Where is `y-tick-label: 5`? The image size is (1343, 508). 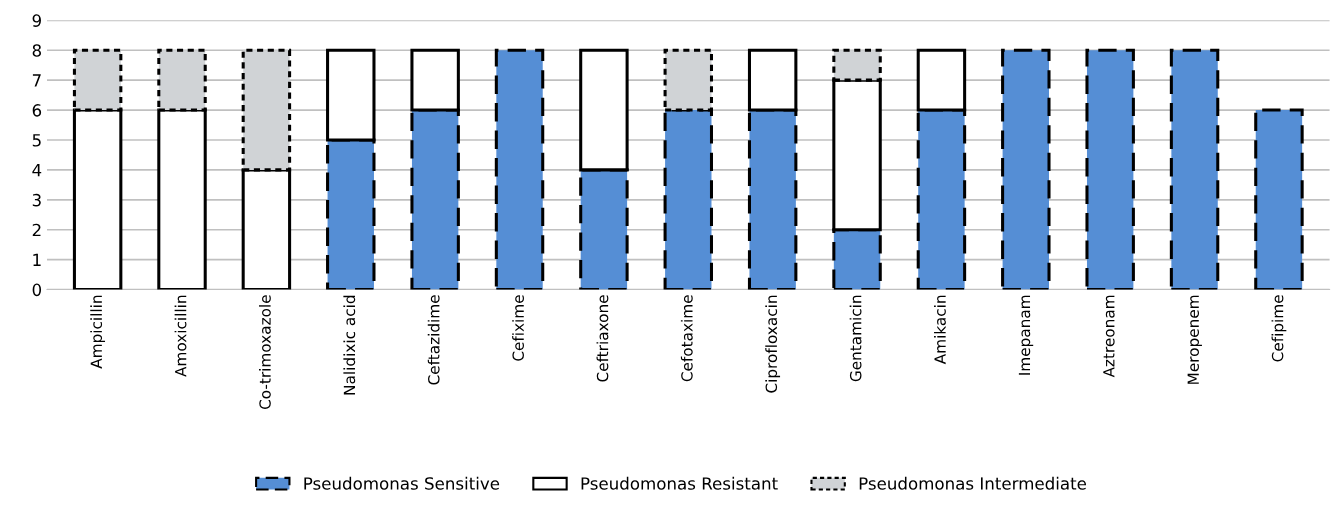
y-tick-label: 5 is located at coordinates (36, 140).